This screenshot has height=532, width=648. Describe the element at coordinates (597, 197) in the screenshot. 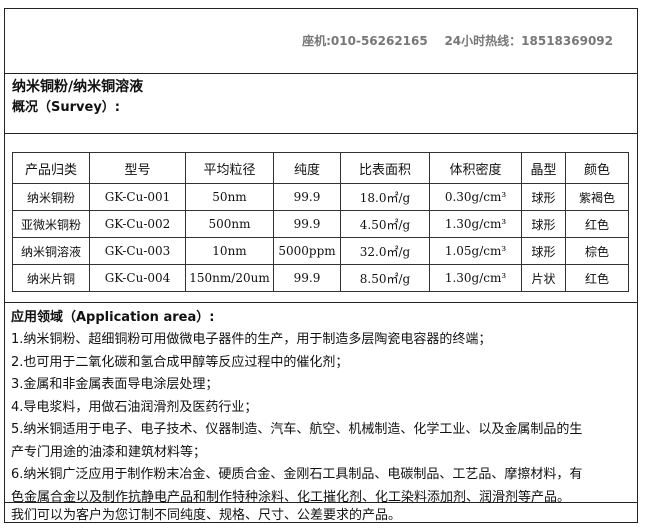

I see `table-cell: 紫褐色` at that location.